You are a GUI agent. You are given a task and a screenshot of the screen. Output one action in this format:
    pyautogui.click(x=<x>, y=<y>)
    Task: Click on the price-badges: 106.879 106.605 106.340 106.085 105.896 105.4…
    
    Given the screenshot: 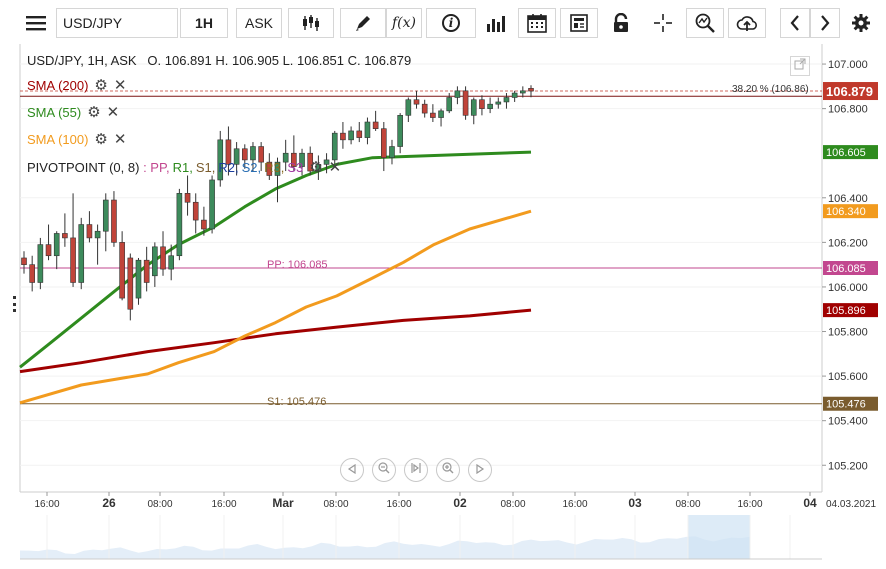 What is the action you would take?
    pyautogui.click(x=850, y=246)
    